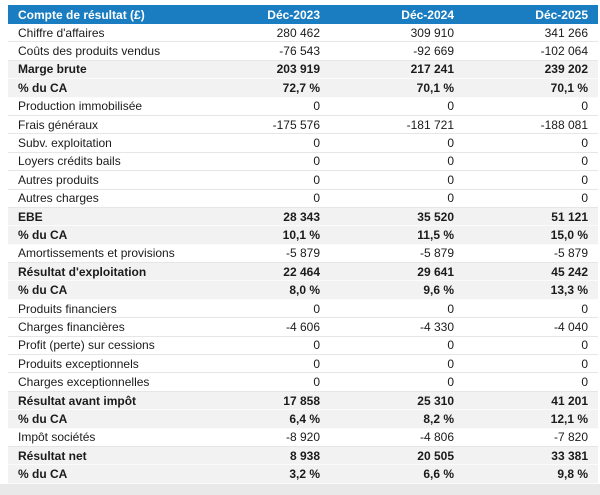  I want to click on row-label: Autres charges, so click(58, 198).